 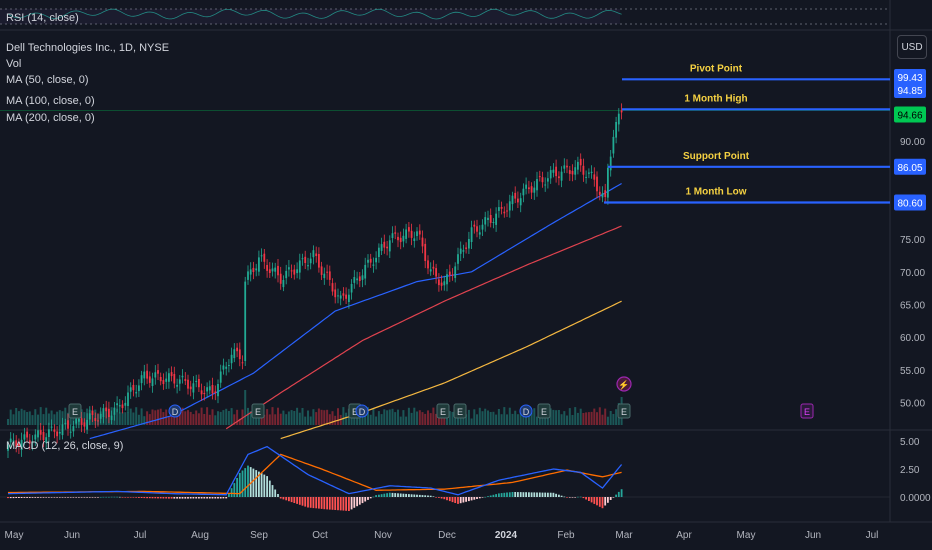 I want to click on price-marker-label: 86.05, so click(x=909, y=168).